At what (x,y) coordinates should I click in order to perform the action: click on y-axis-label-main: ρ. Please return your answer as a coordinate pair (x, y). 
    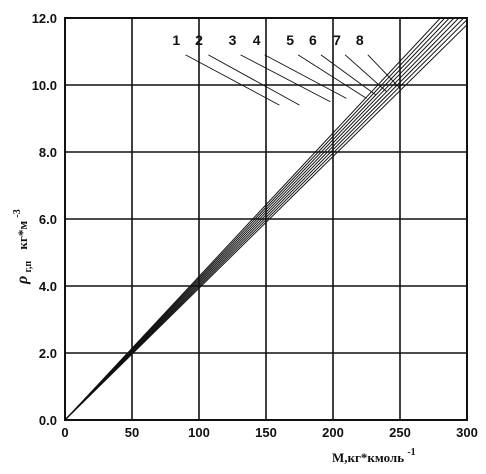
    Looking at the image, I should click on (22, 280).